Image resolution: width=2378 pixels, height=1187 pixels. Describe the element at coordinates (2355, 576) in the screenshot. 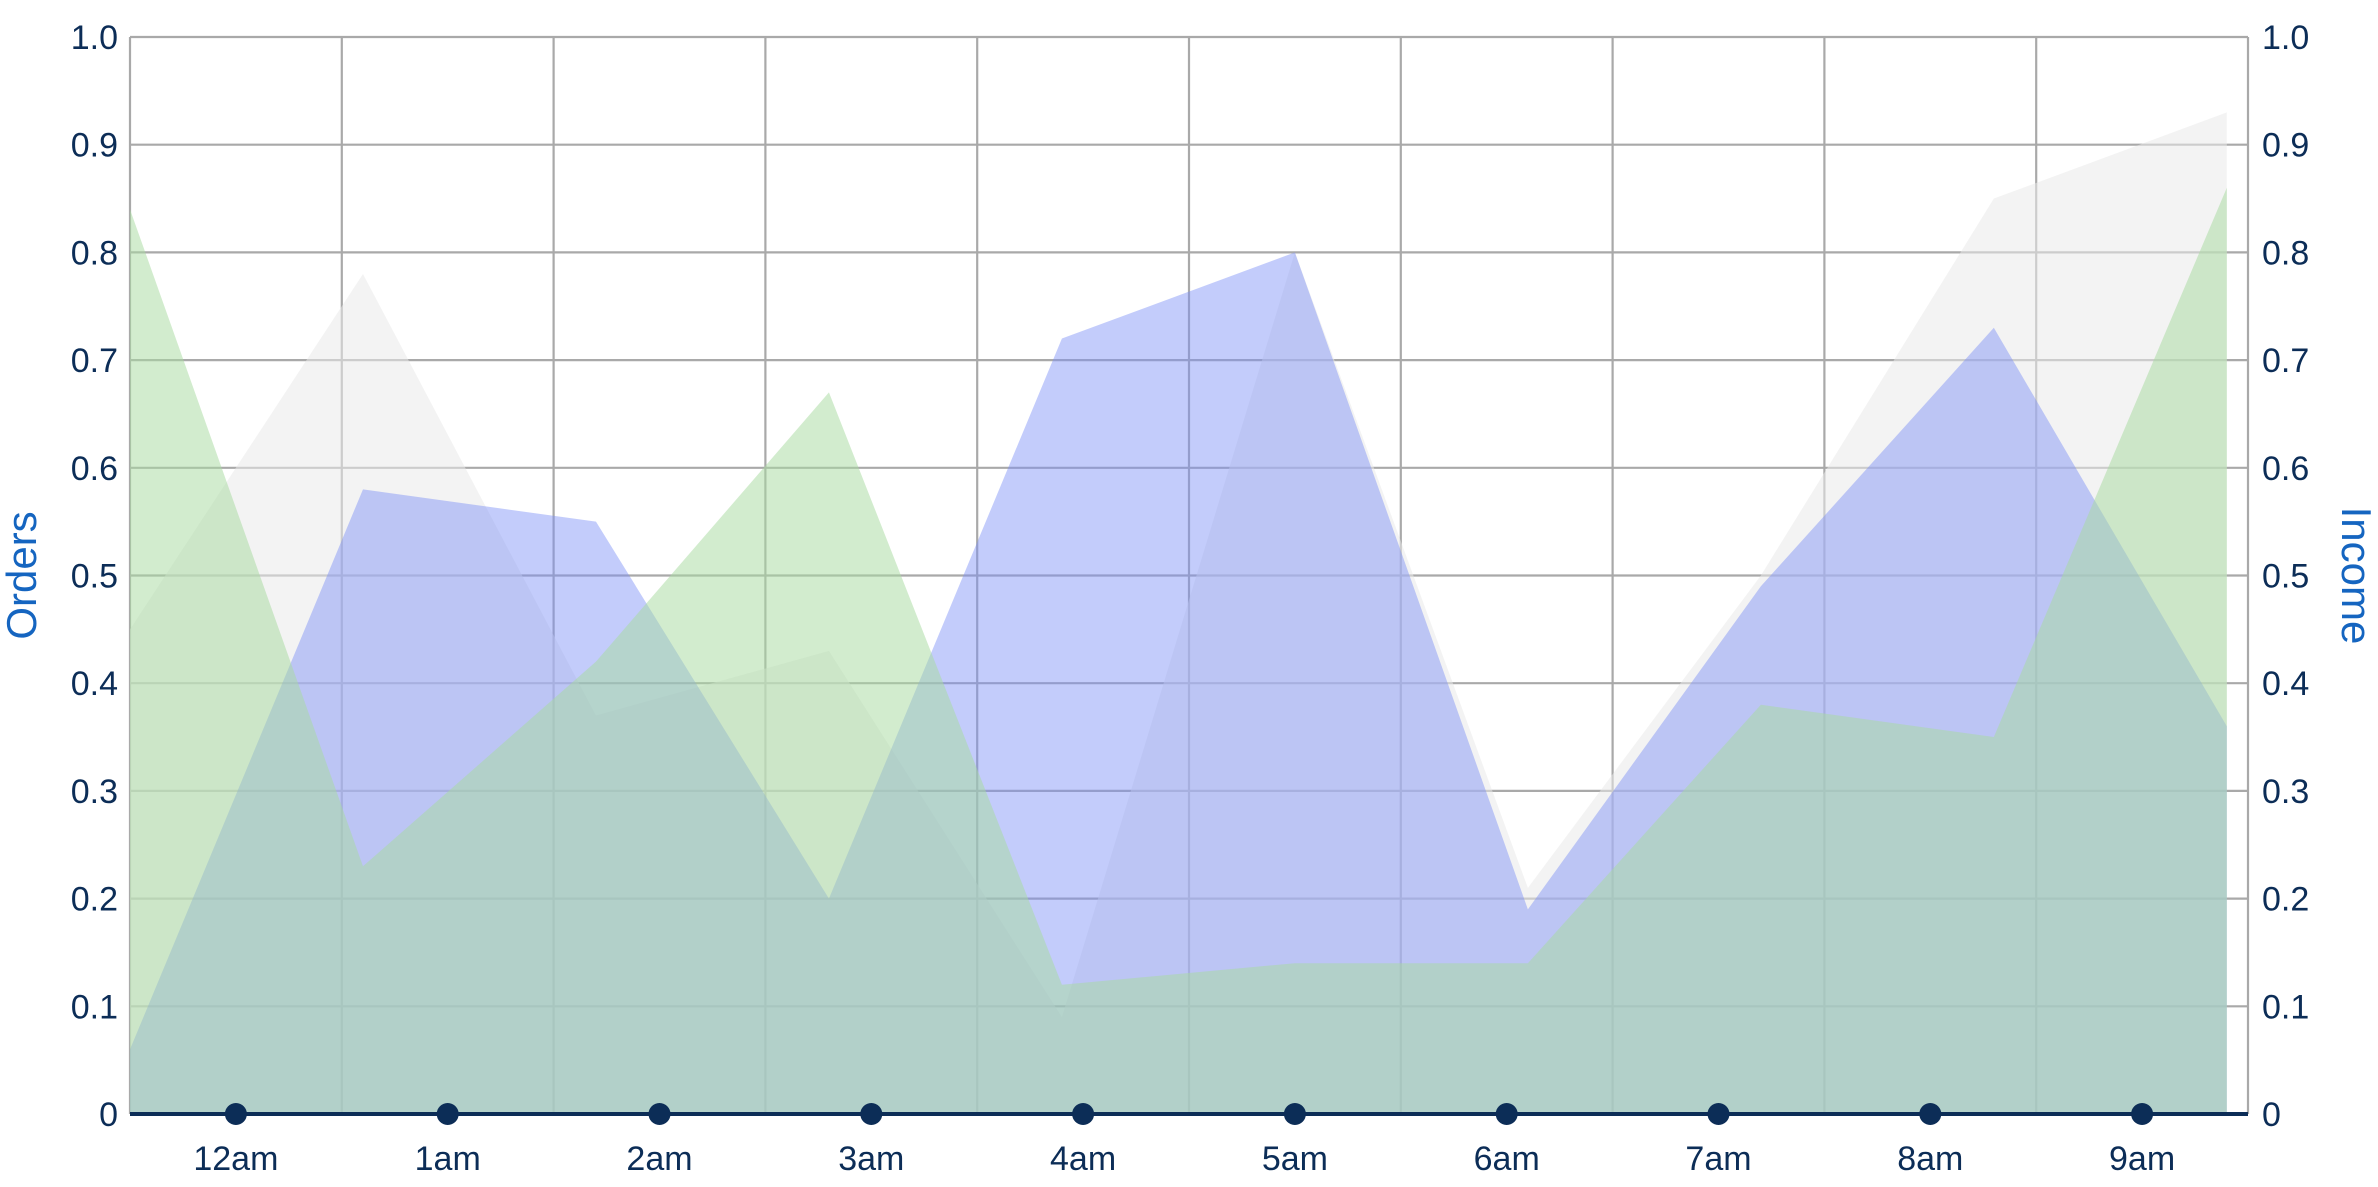

I see `right-axis-title: Income` at that location.